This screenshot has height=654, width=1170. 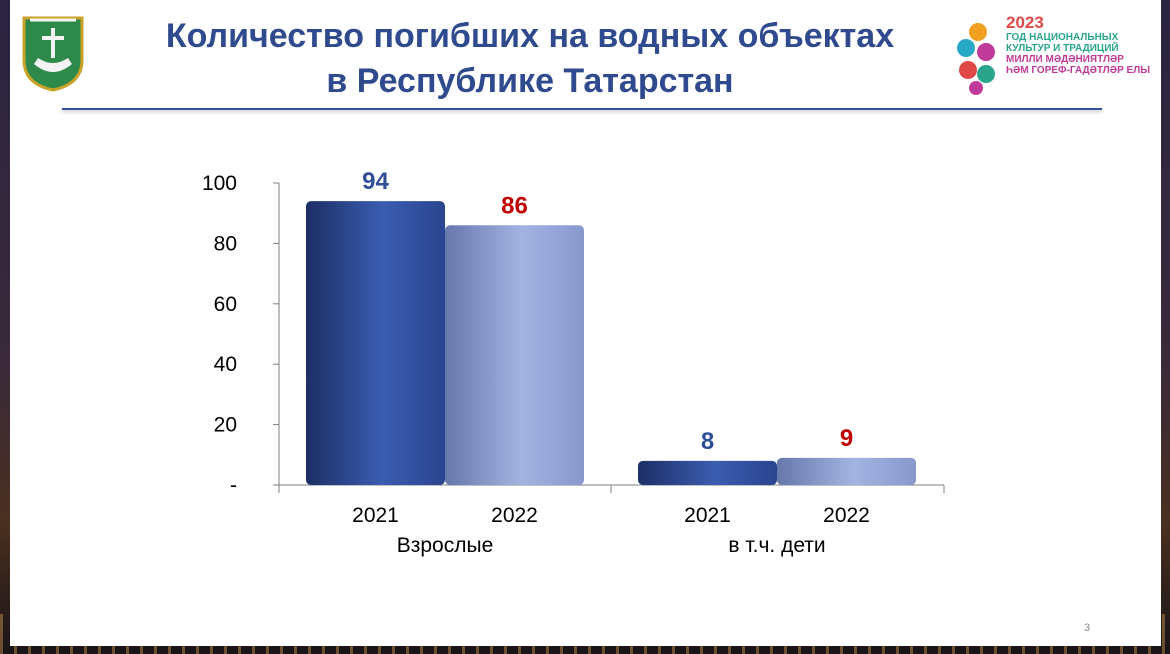 I want to click on data-label: 8, so click(x=707, y=441).